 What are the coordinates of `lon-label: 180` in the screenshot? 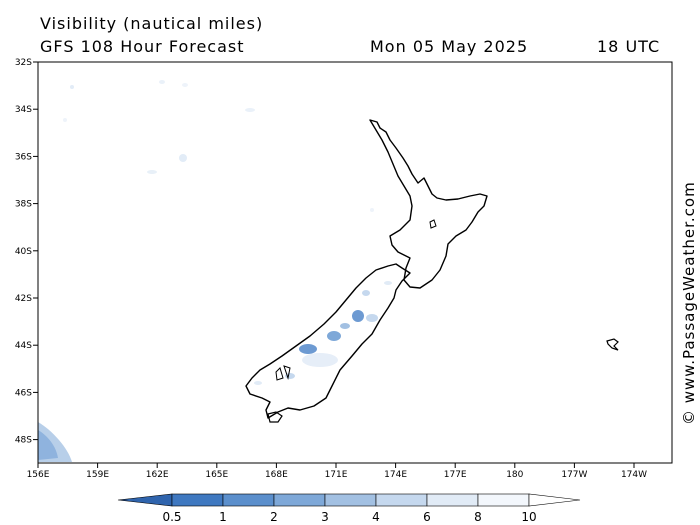 It's located at (514, 475).